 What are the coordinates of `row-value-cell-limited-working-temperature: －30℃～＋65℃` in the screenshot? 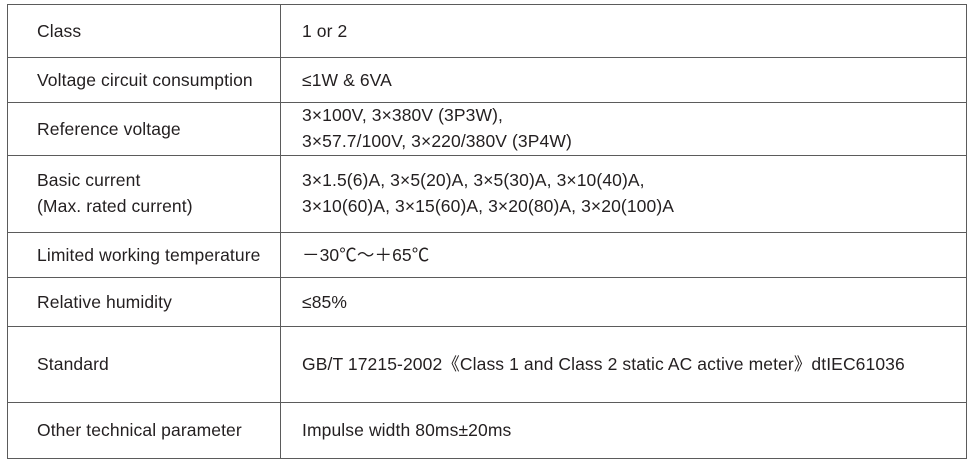 It's located at (623, 255).